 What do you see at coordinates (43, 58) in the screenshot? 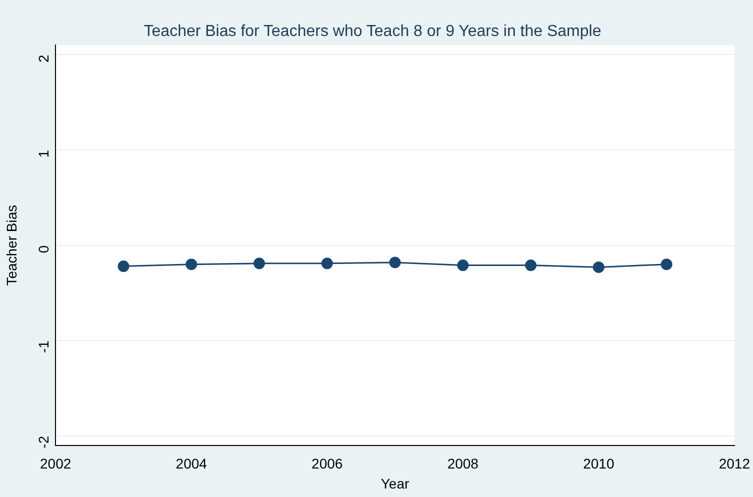
I see `y-tick-label: 2` at bounding box center [43, 58].